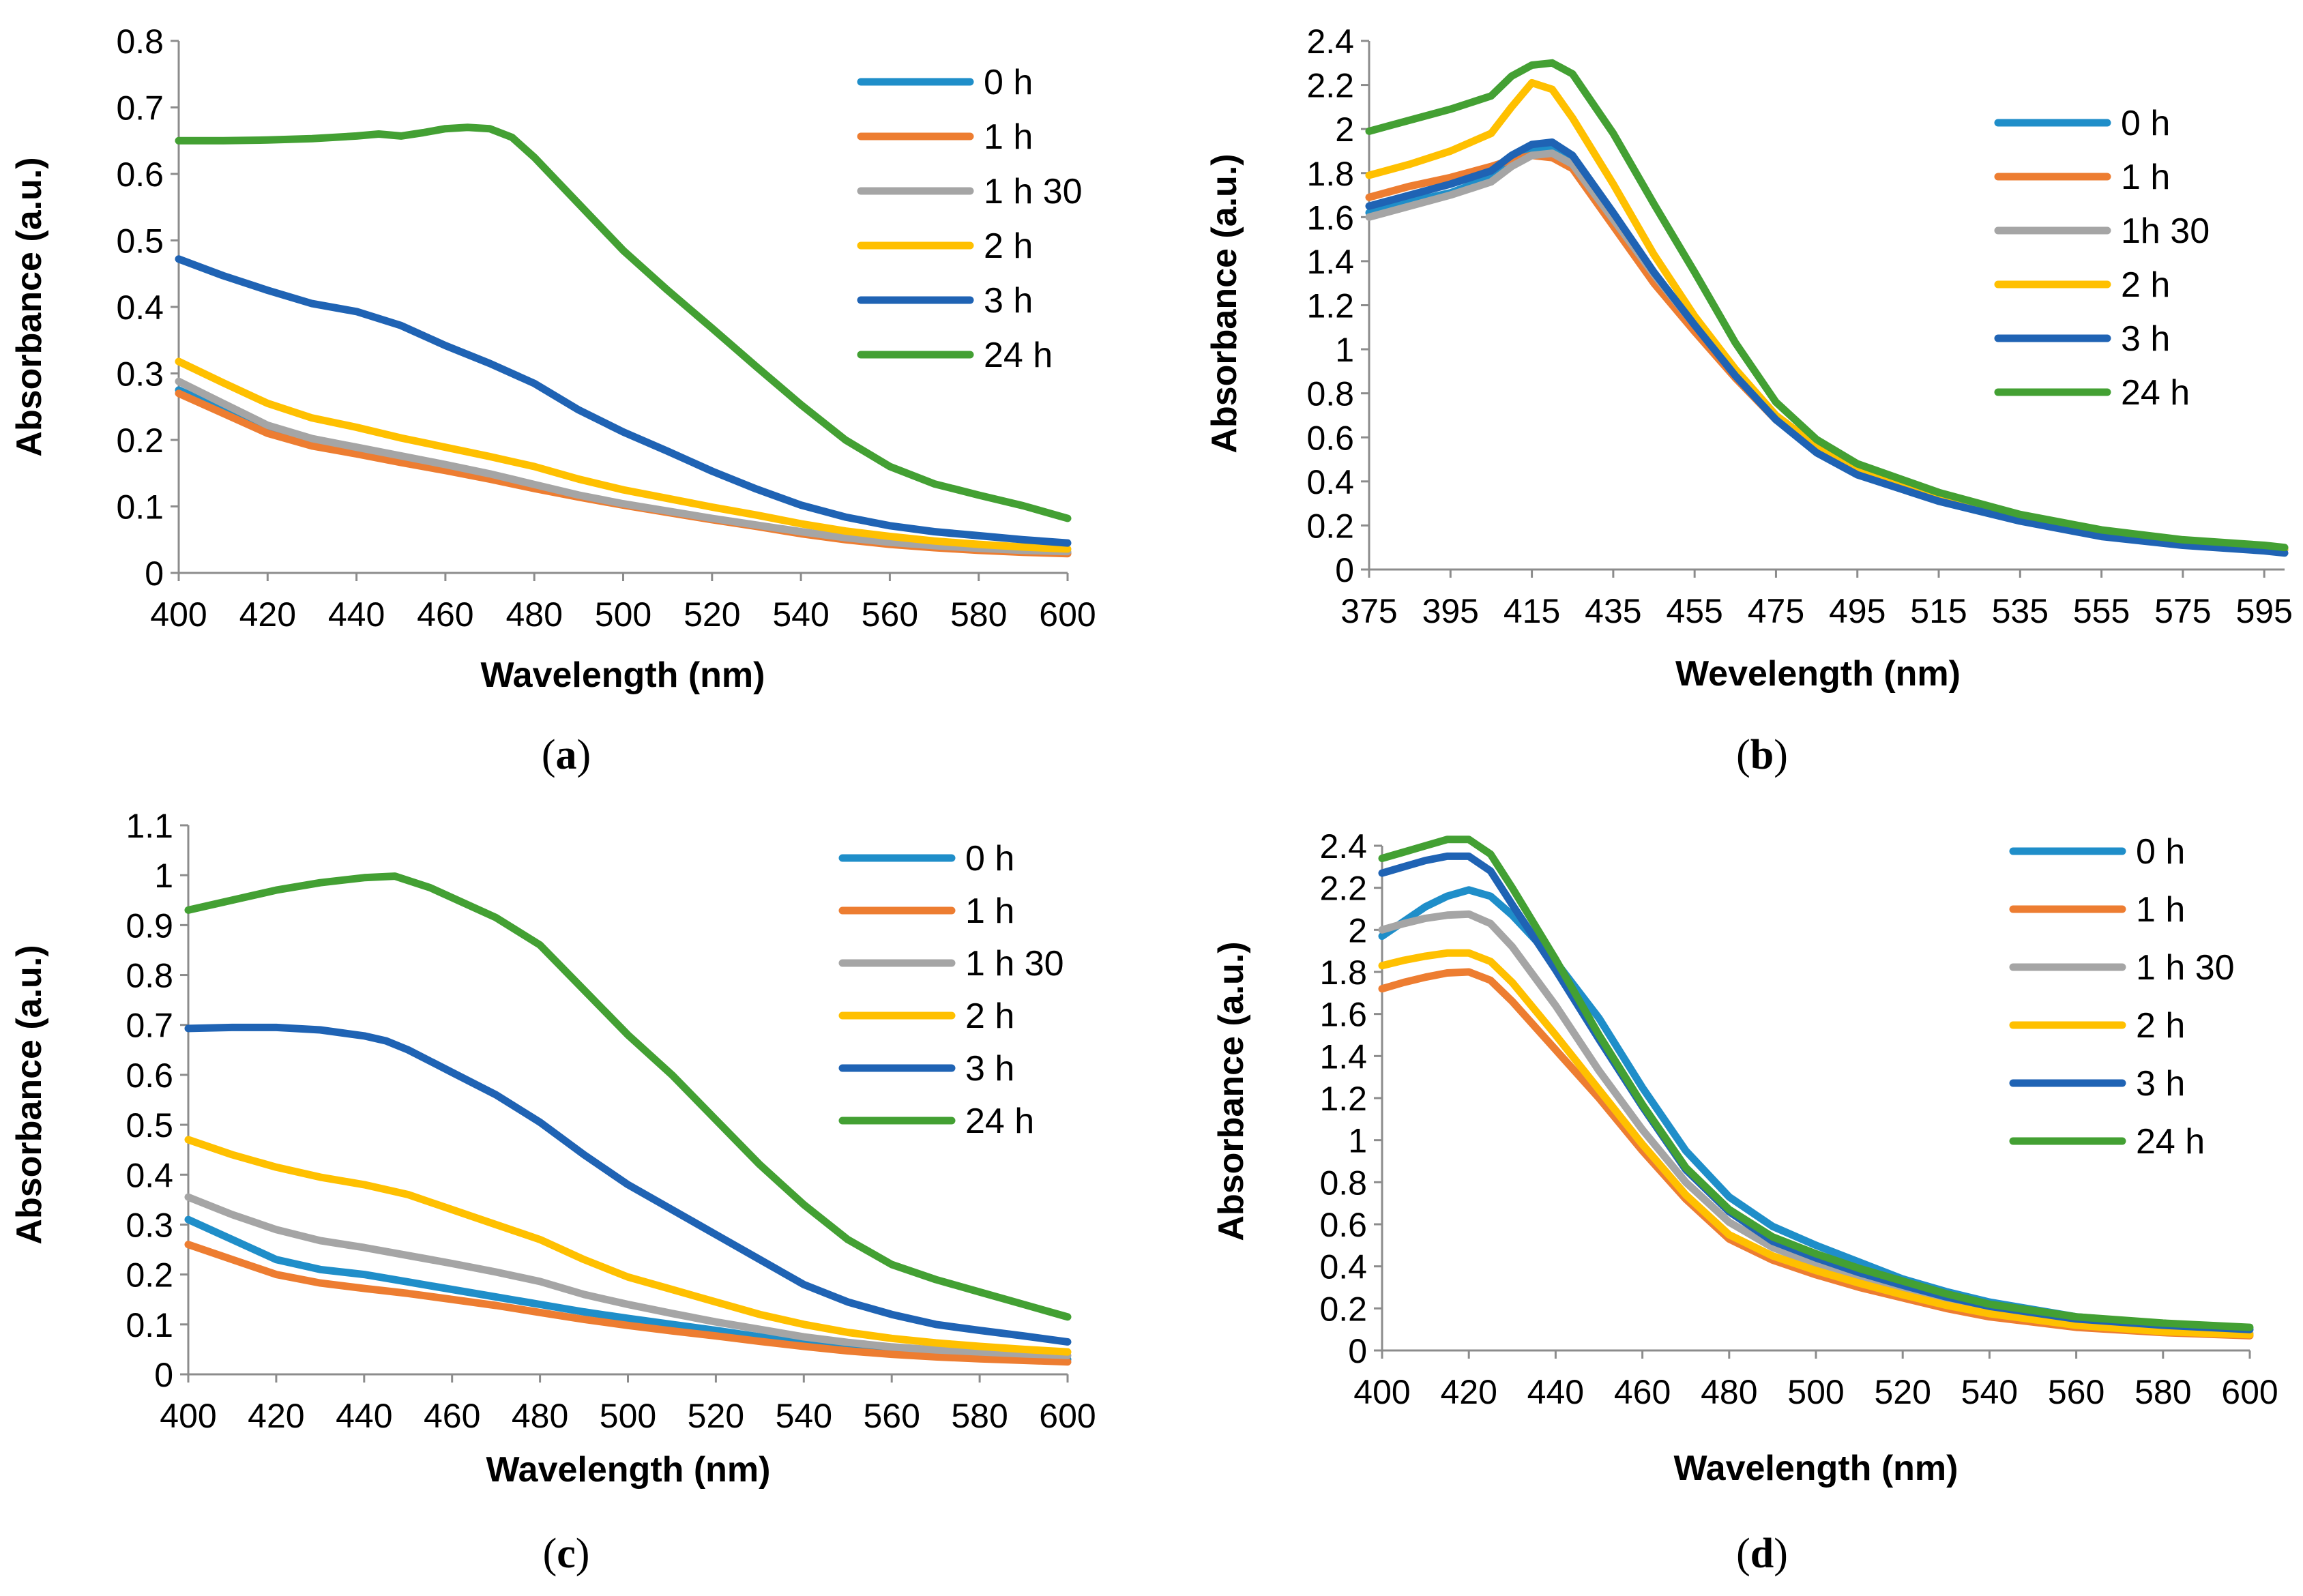  What do you see at coordinates (1232, 1091) in the screenshot?
I see `y-axis-title: Absorbance (a.u.)` at bounding box center [1232, 1091].